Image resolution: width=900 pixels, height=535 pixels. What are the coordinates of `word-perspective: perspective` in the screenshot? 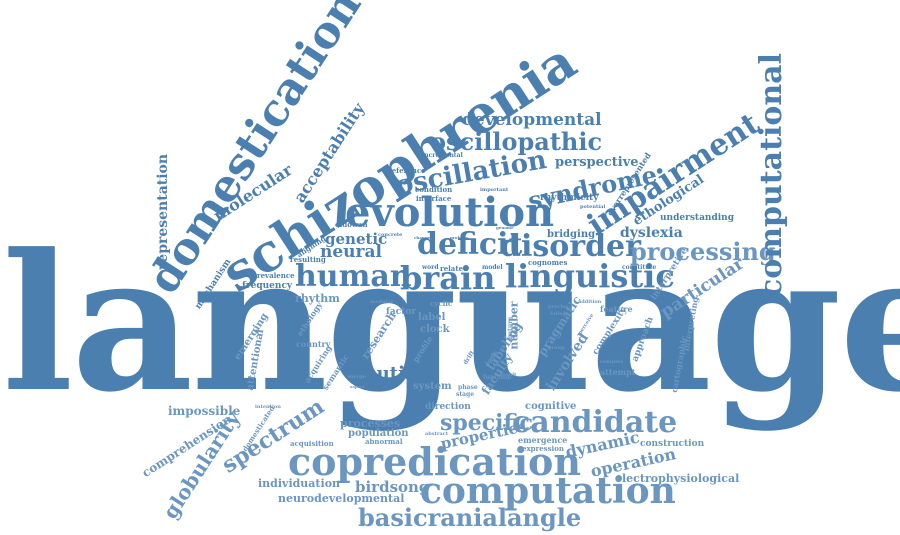 It's located at (597, 162).